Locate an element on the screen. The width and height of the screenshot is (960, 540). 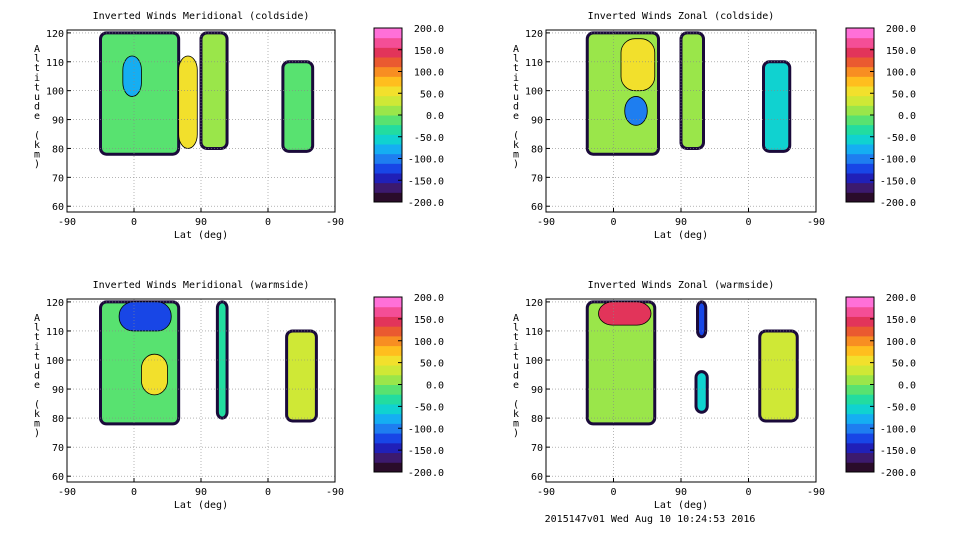
chart-title: Inverted Winds Meridional (coldside) is located at coordinates (201, 16).